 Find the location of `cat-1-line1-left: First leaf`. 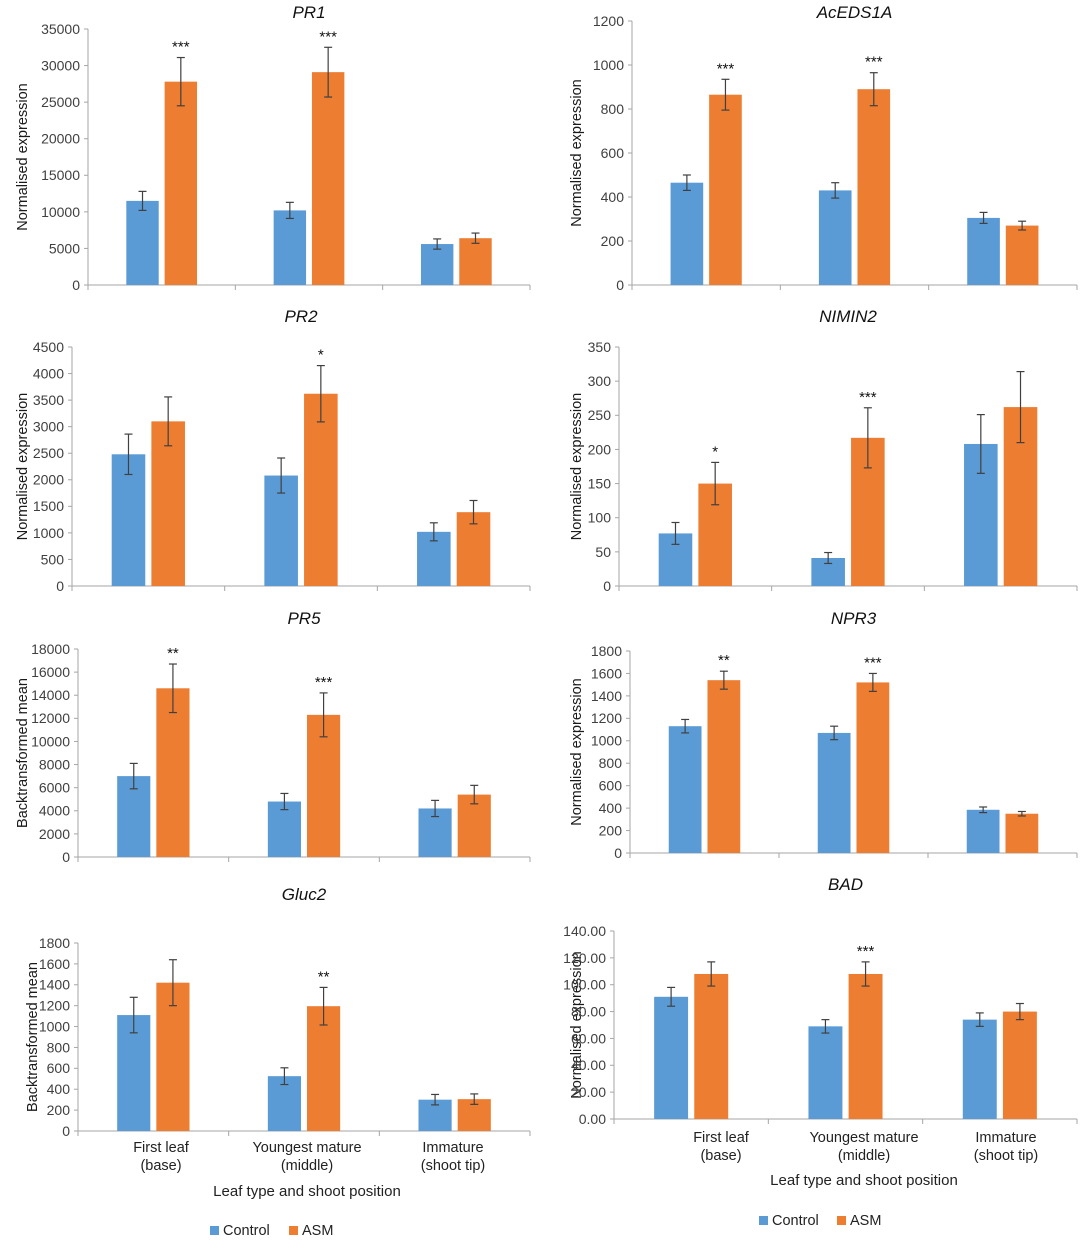

cat-1-line1-left: First leaf is located at coordinates (161, 1148).